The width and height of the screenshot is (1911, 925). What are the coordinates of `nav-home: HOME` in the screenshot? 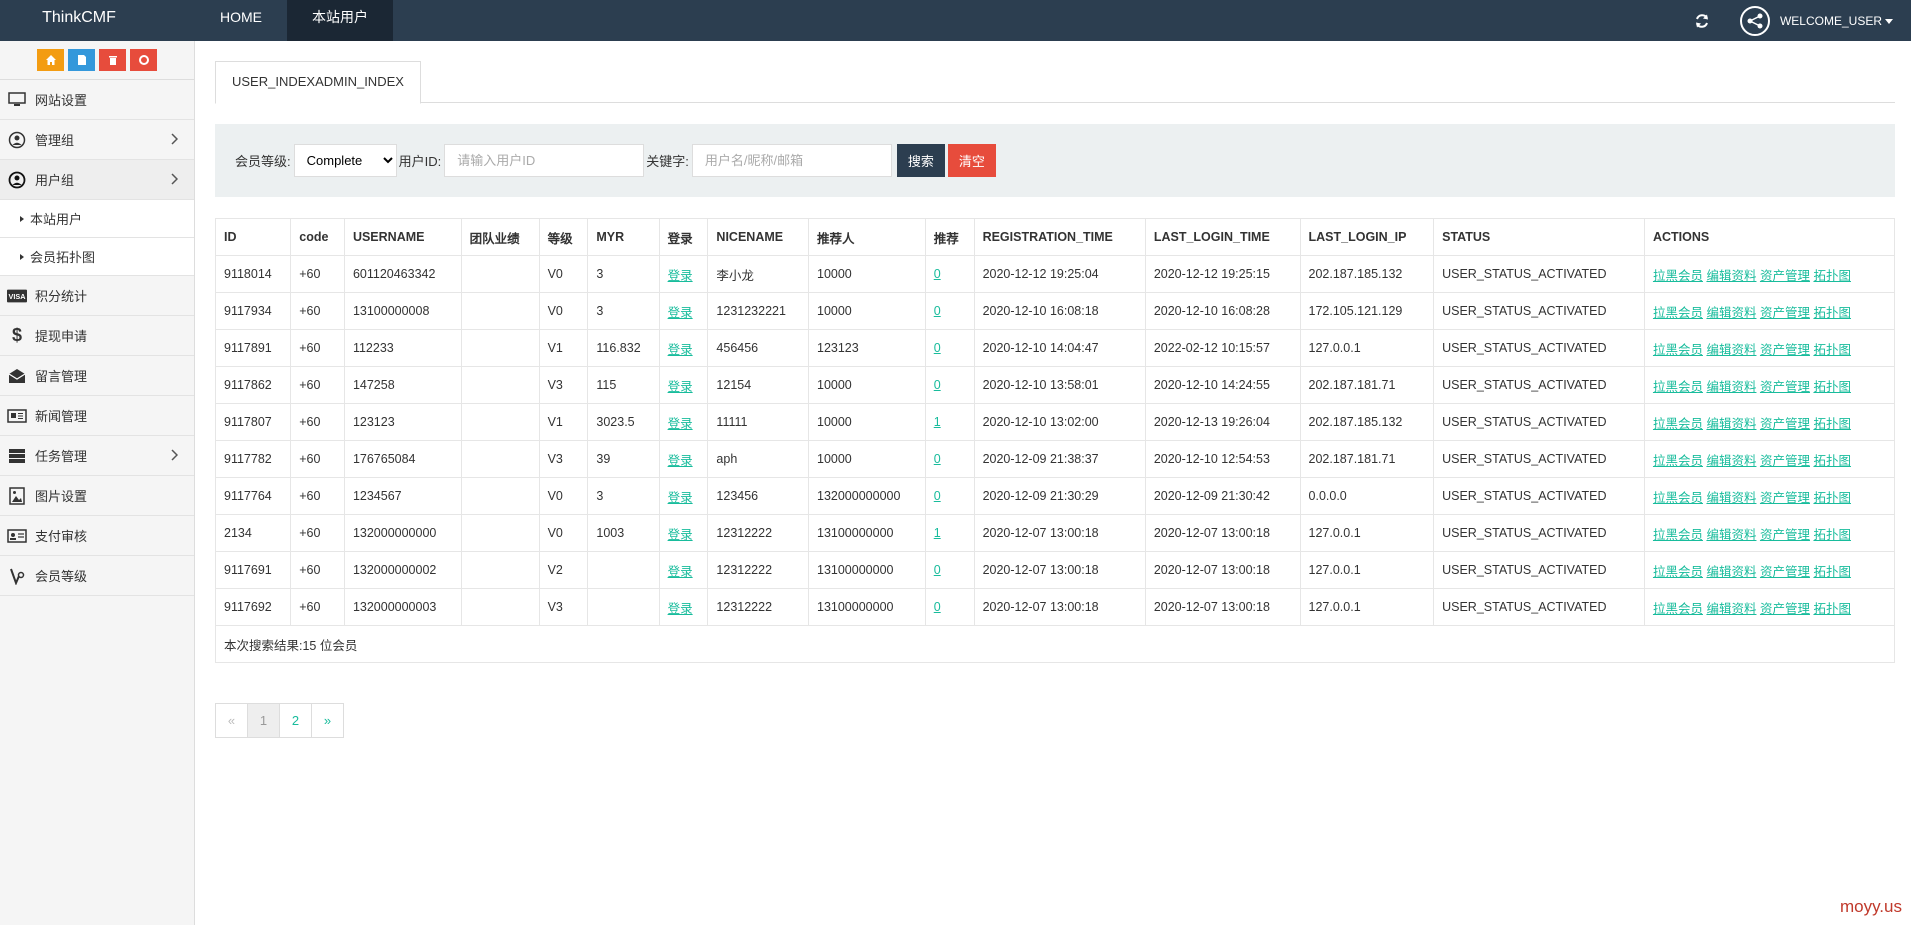 It's located at (241, 17).